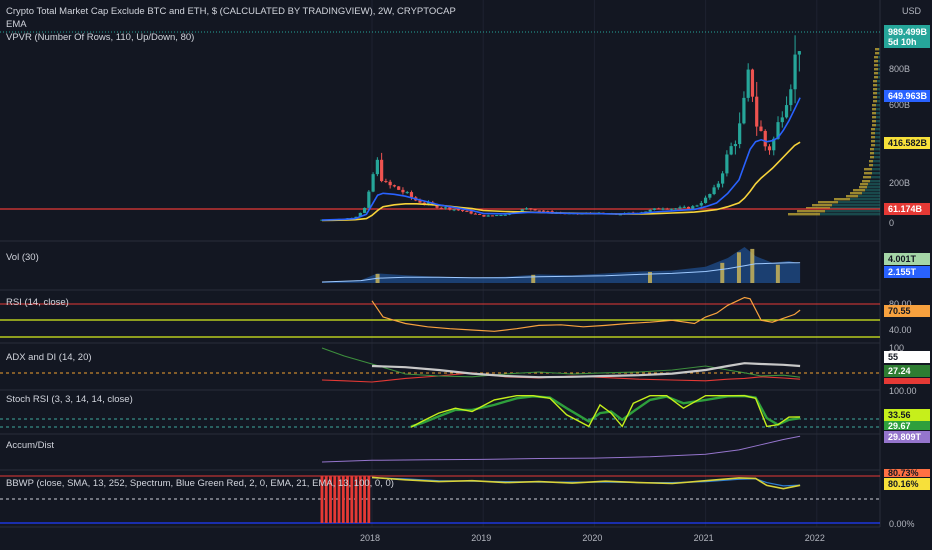 Image resolution: width=932 pixels, height=550 pixels. What do you see at coordinates (30, 445) in the screenshot?
I see `accum-title: Accum/Dist` at bounding box center [30, 445].